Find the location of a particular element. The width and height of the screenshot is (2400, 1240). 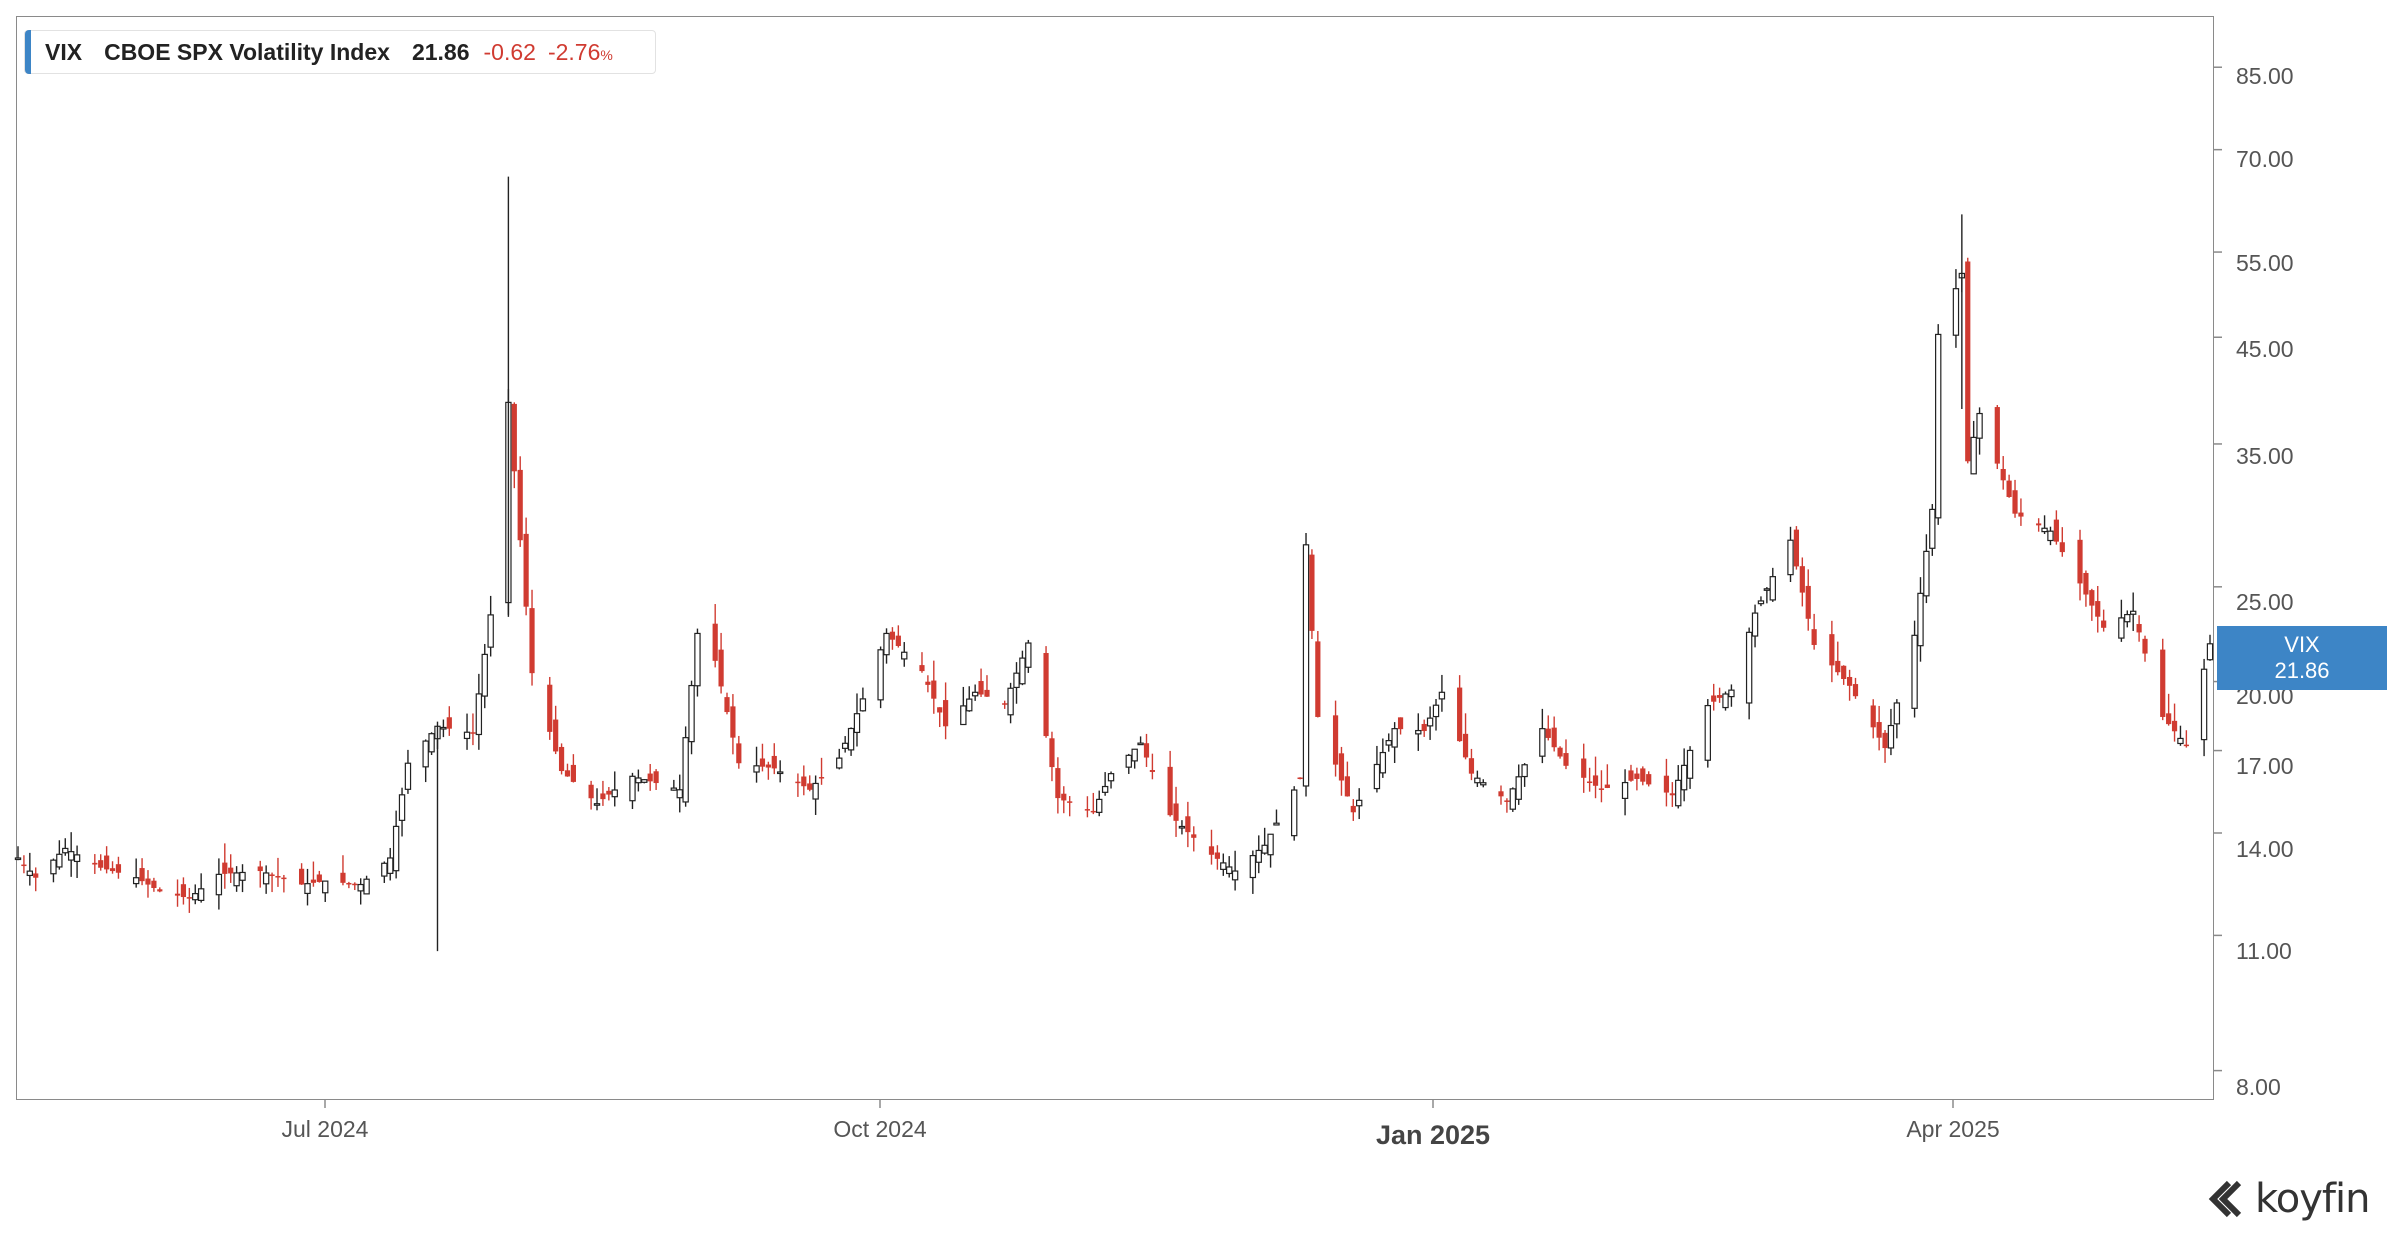

legend-last-value: 21.86 is located at coordinates (440, 51).